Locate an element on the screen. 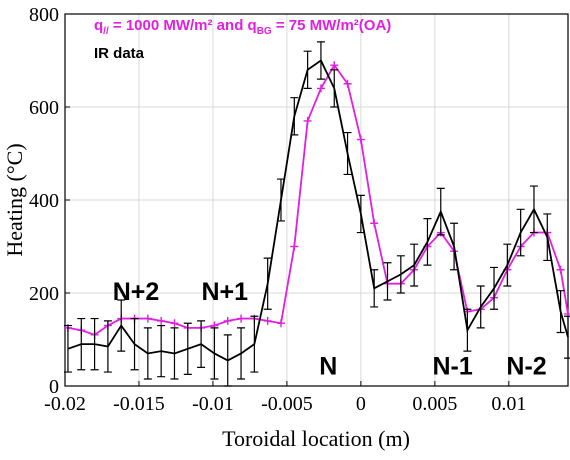 Image resolution: width=570 pixels, height=460 pixels. y-tick-label: 800 is located at coordinates (44, 15).